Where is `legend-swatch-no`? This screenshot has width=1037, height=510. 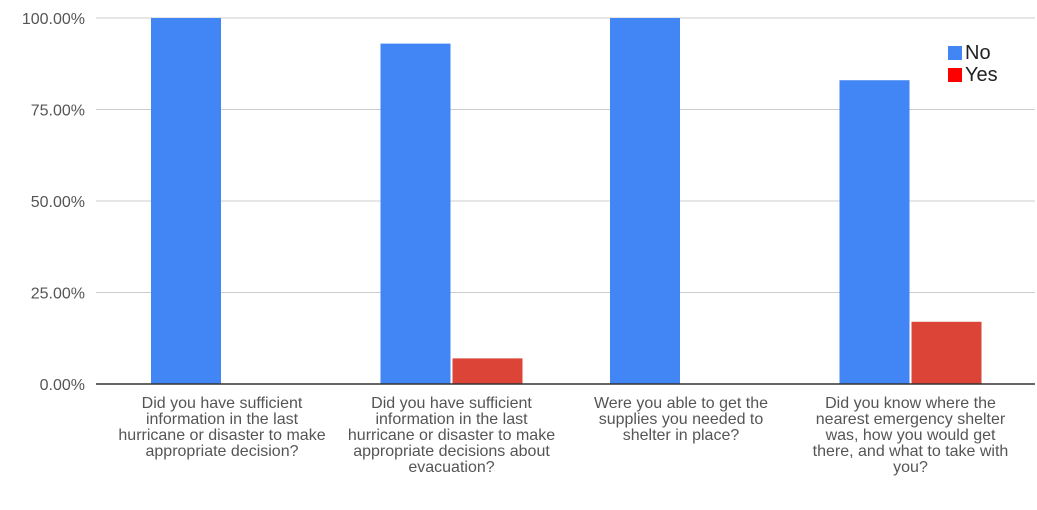
legend-swatch-no is located at coordinates (955, 53).